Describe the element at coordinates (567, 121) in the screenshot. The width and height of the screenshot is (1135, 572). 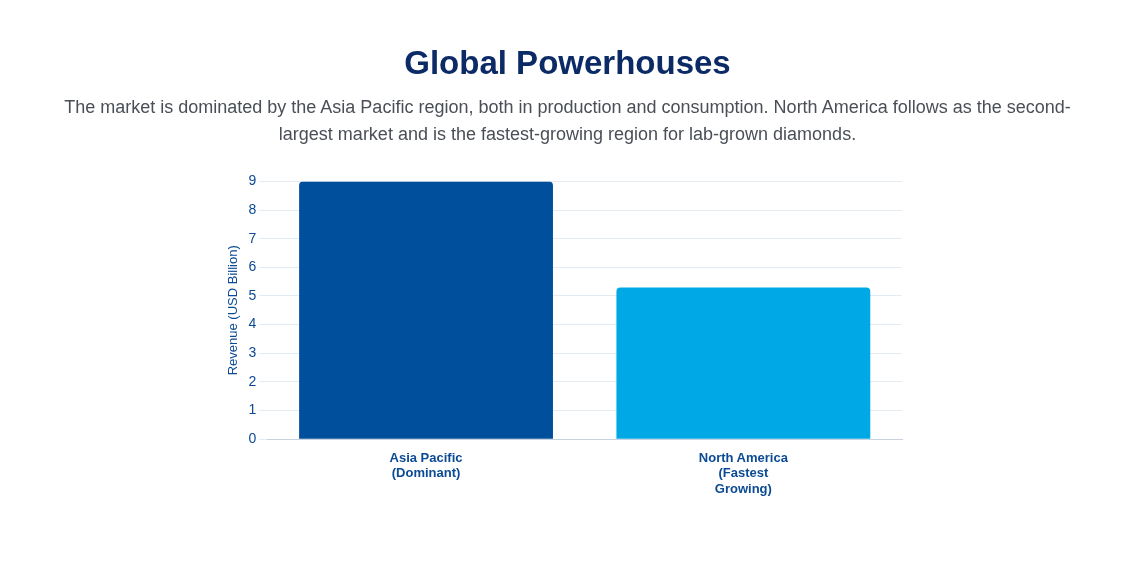
I see `chart-subtitle: The market is dominated by the Asia Pacific region, both in production and consumption. North America follows as the second-largest market and is the fastest-growing region for lab-grown diamonds.` at that location.